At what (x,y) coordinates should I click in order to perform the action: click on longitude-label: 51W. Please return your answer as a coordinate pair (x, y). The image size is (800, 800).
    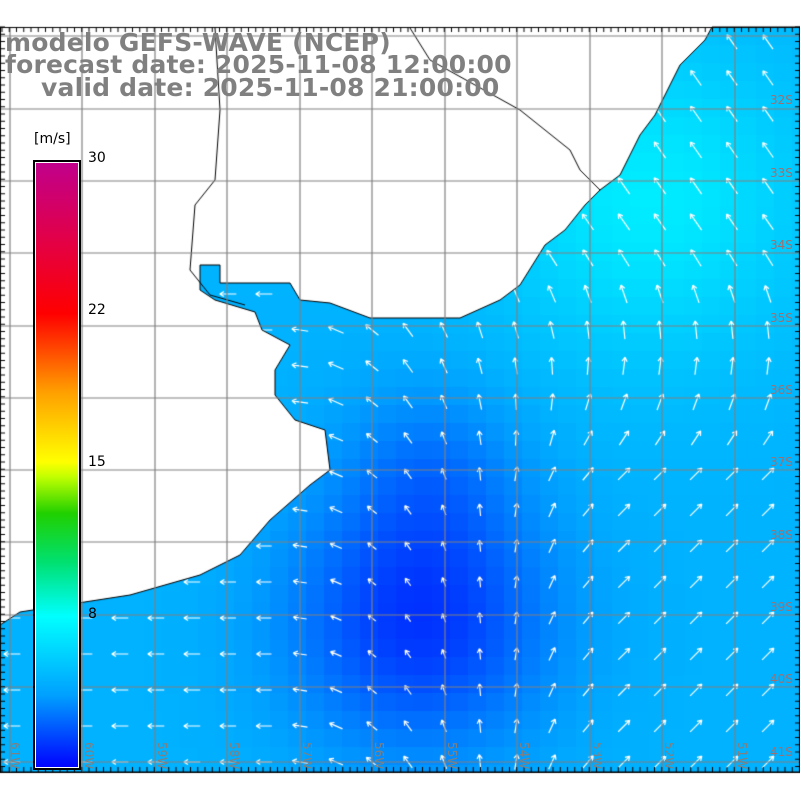
    Looking at the image, I should click on (742, 756).